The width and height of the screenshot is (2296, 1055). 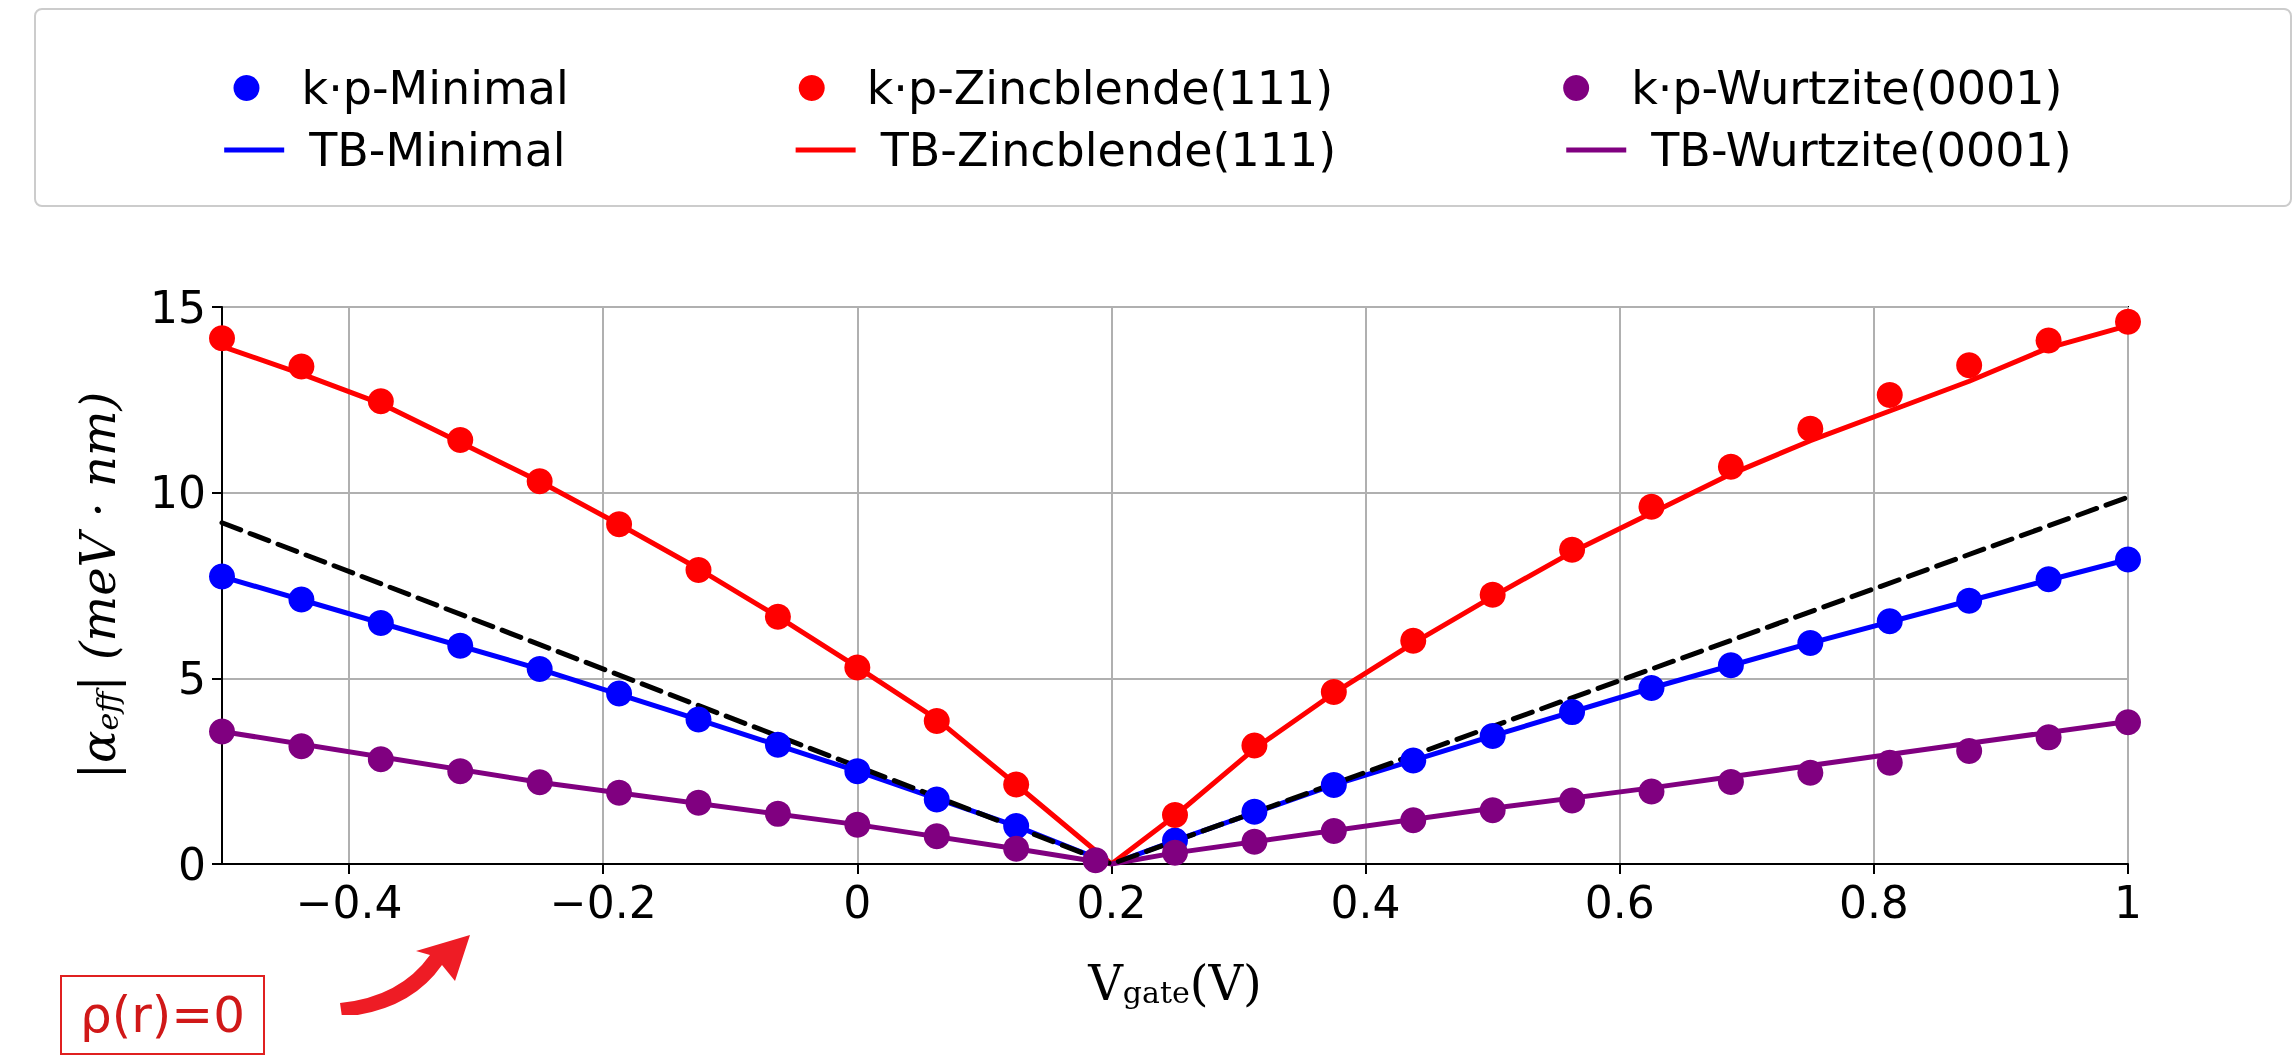 I want to click on y-tick-label: 0, so click(x=192, y=864).